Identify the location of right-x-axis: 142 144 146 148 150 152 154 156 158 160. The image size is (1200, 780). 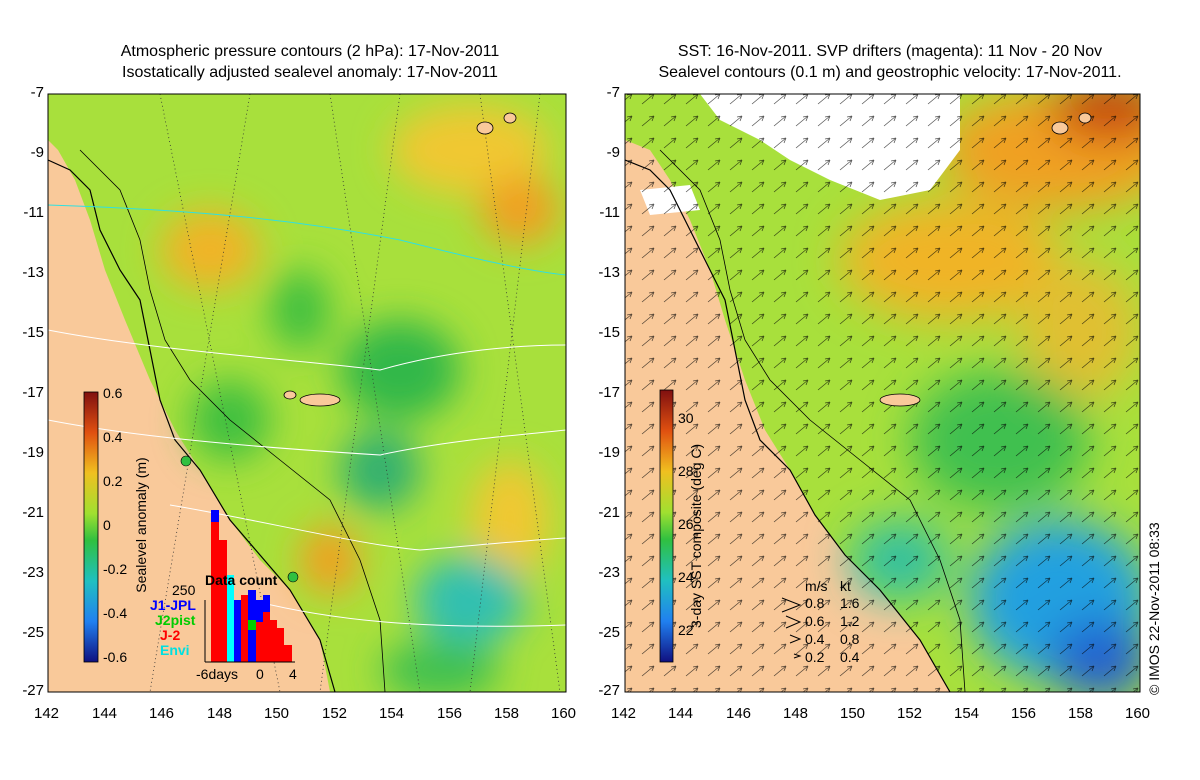
(891, 715).